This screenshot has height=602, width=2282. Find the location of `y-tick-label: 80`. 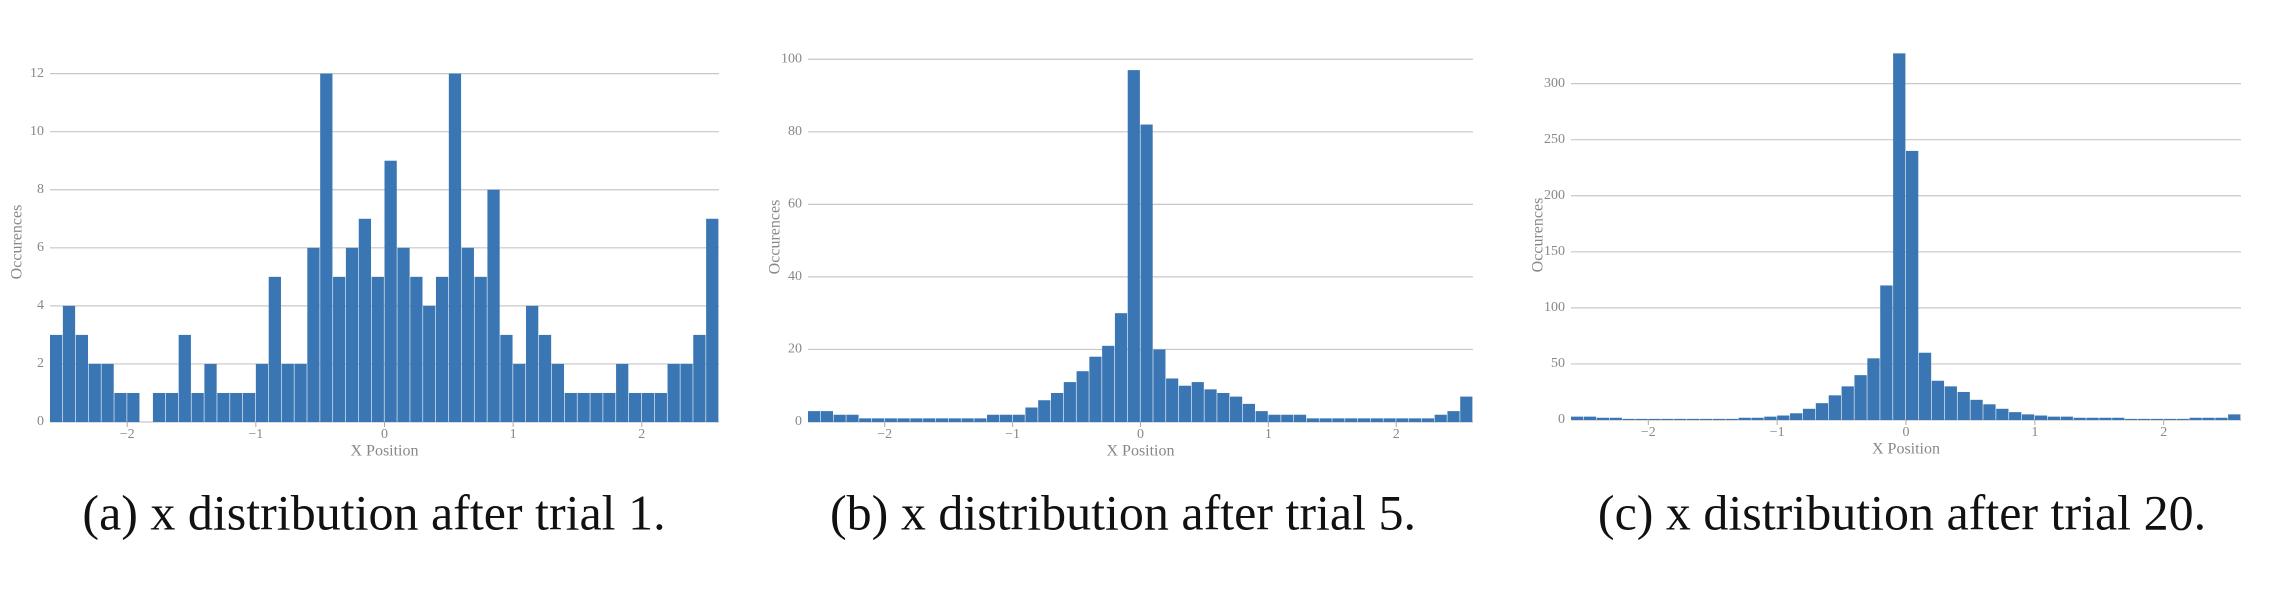

y-tick-label: 80 is located at coordinates (795, 131).